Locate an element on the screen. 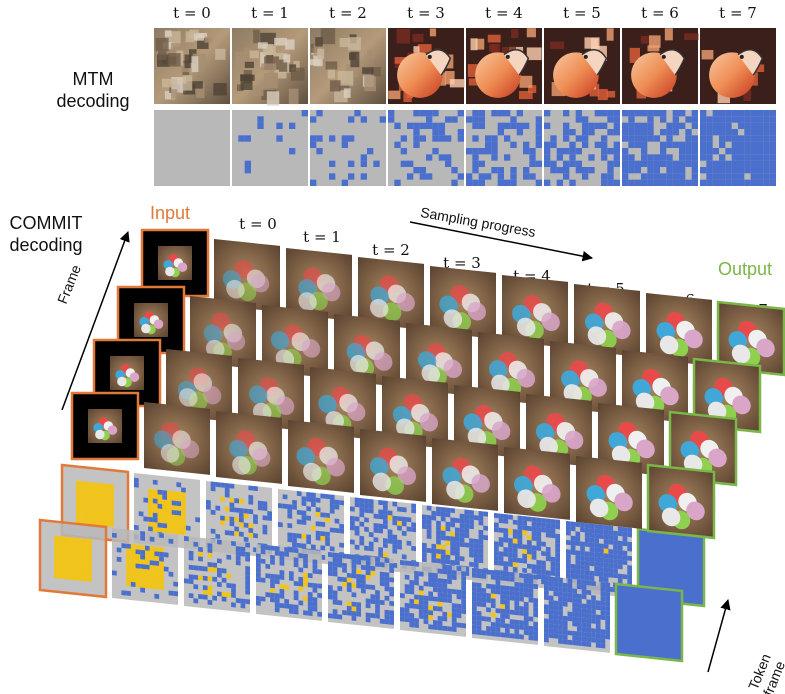 The width and height of the screenshot is (785, 694). mtm-step-label-7: t = 7 is located at coordinates (738, 13).